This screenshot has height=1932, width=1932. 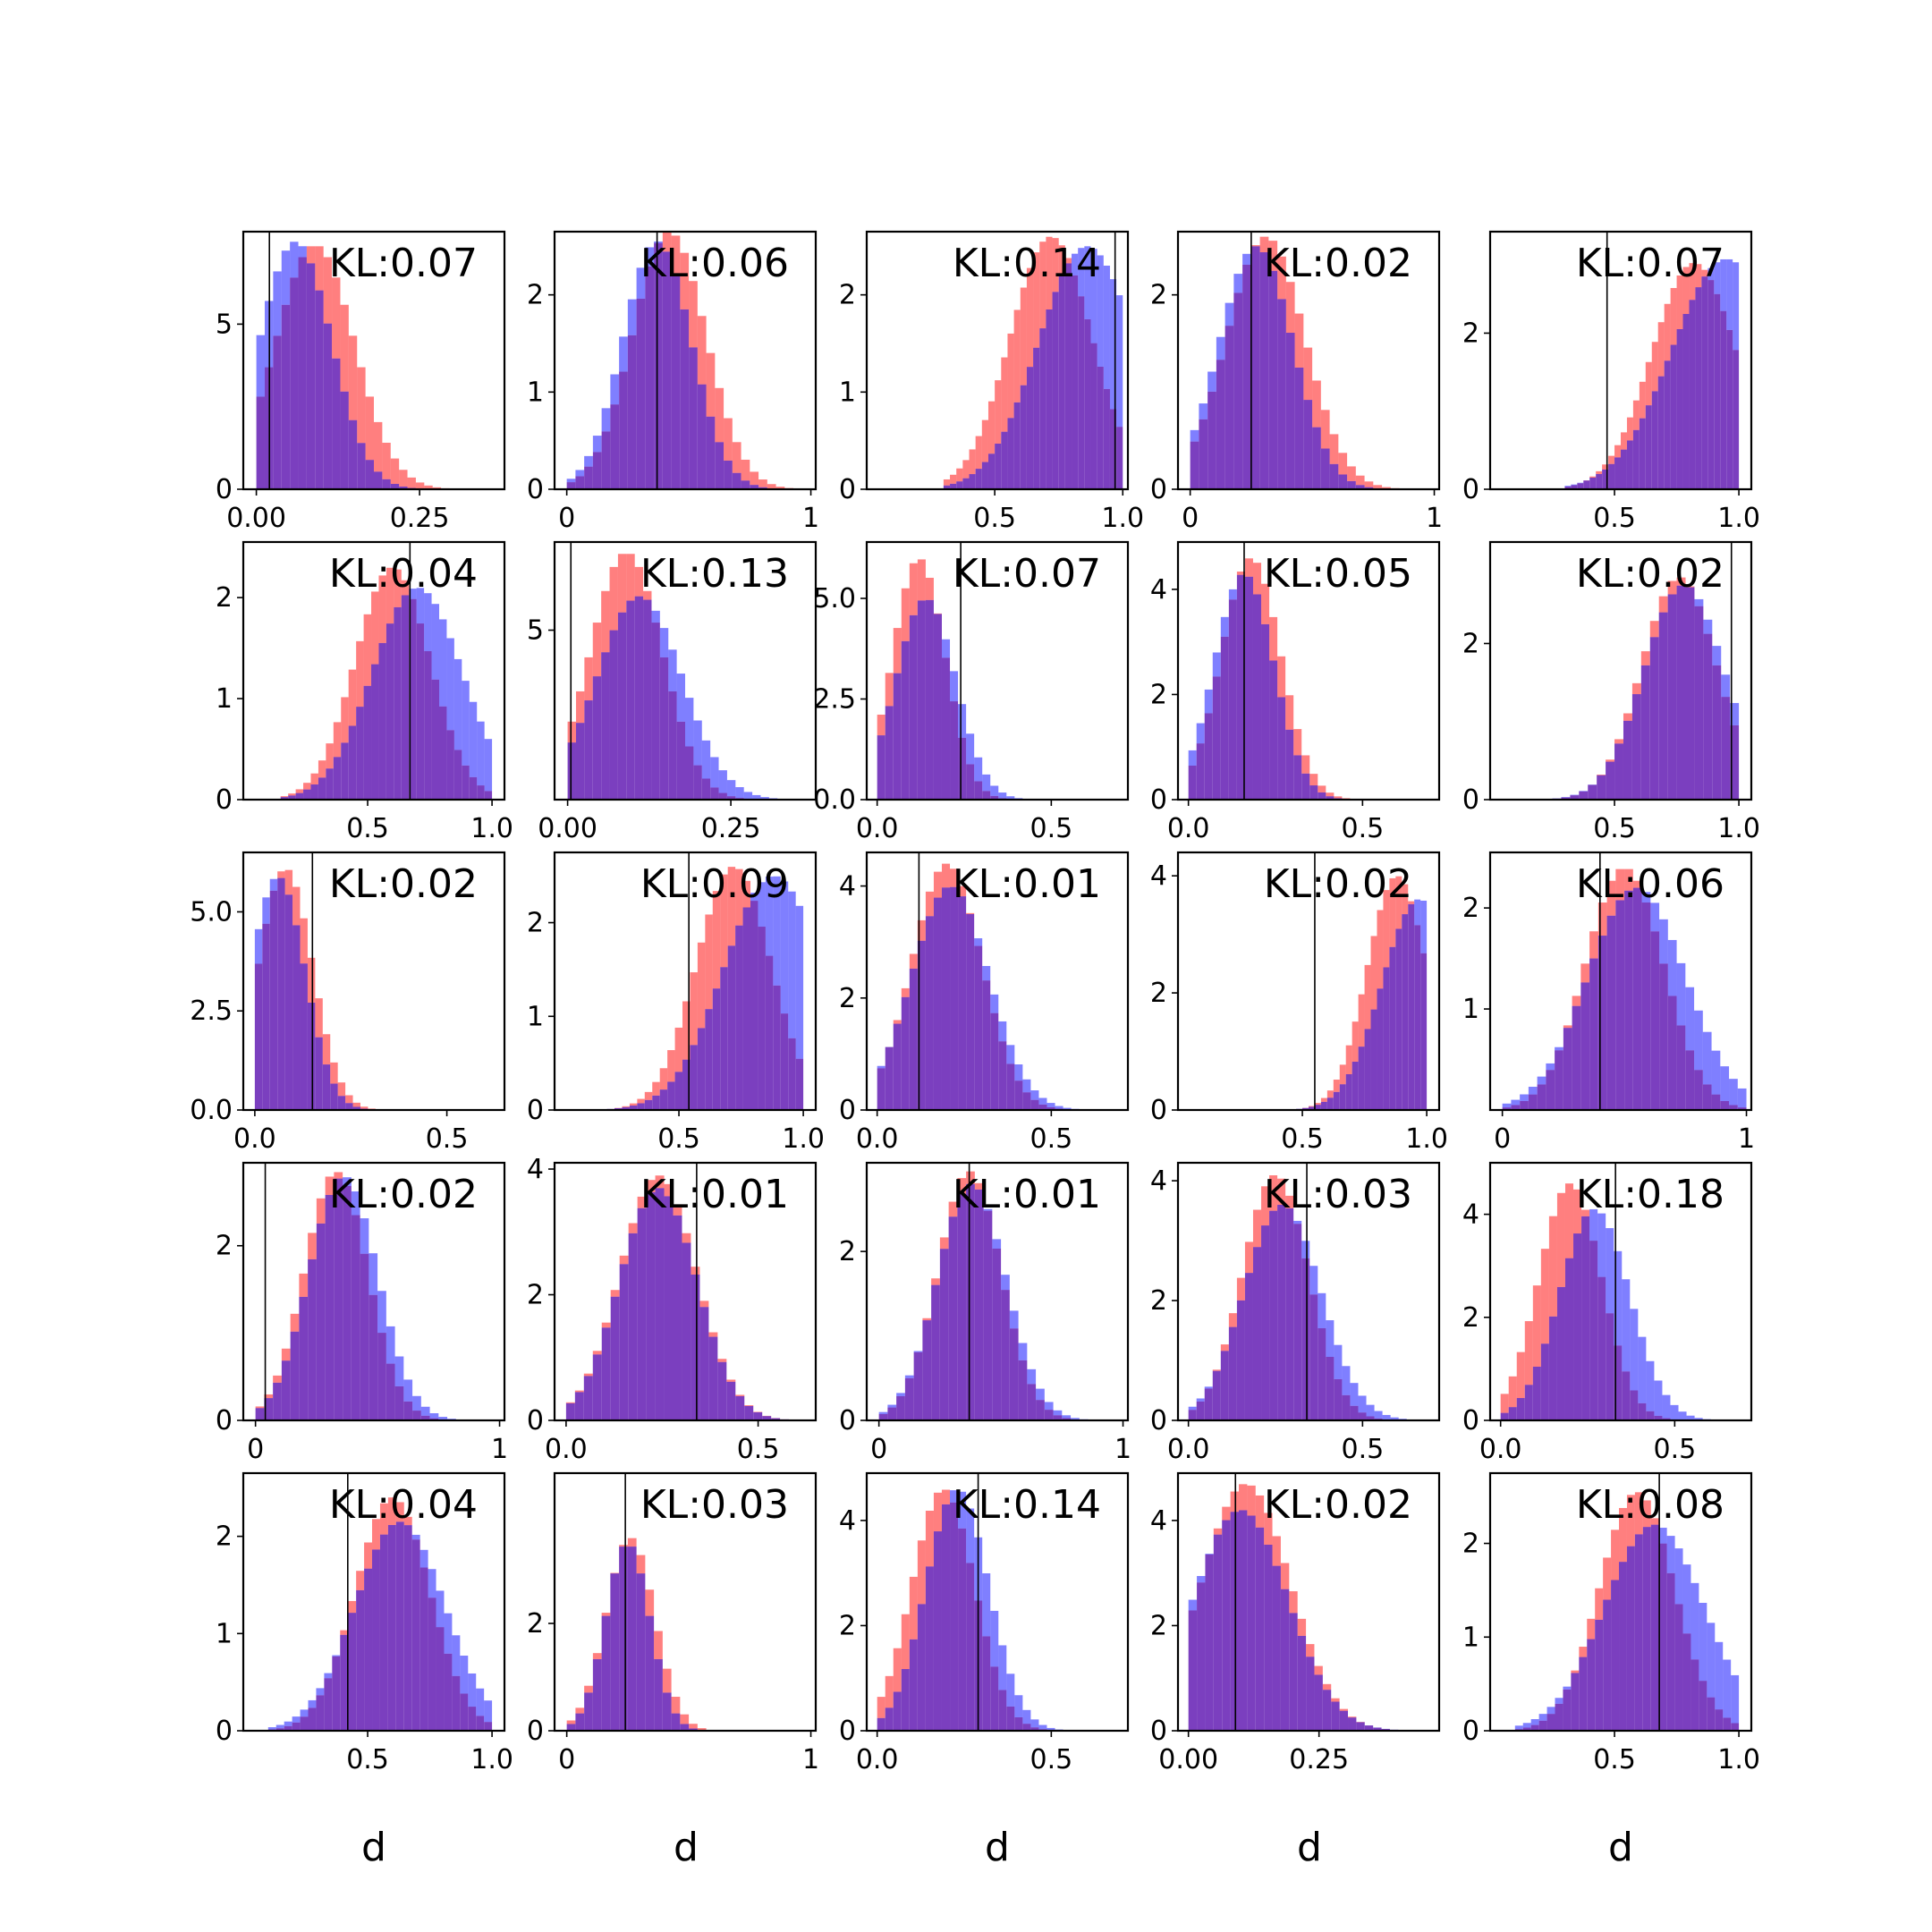 What do you see at coordinates (714, 1194) in the screenshot?
I see `kl-label: KL:0.01` at bounding box center [714, 1194].